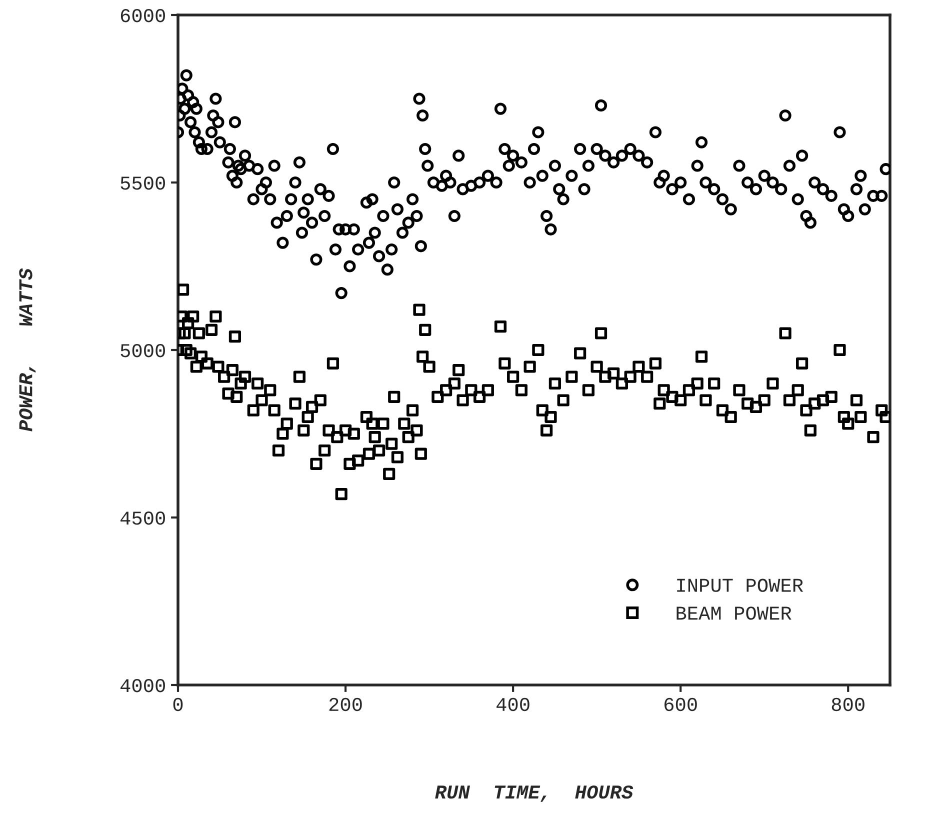  What do you see at coordinates (178, 705) in the screenshot?
I see `x-tick-label: 0` at bounding box center [178, 705].